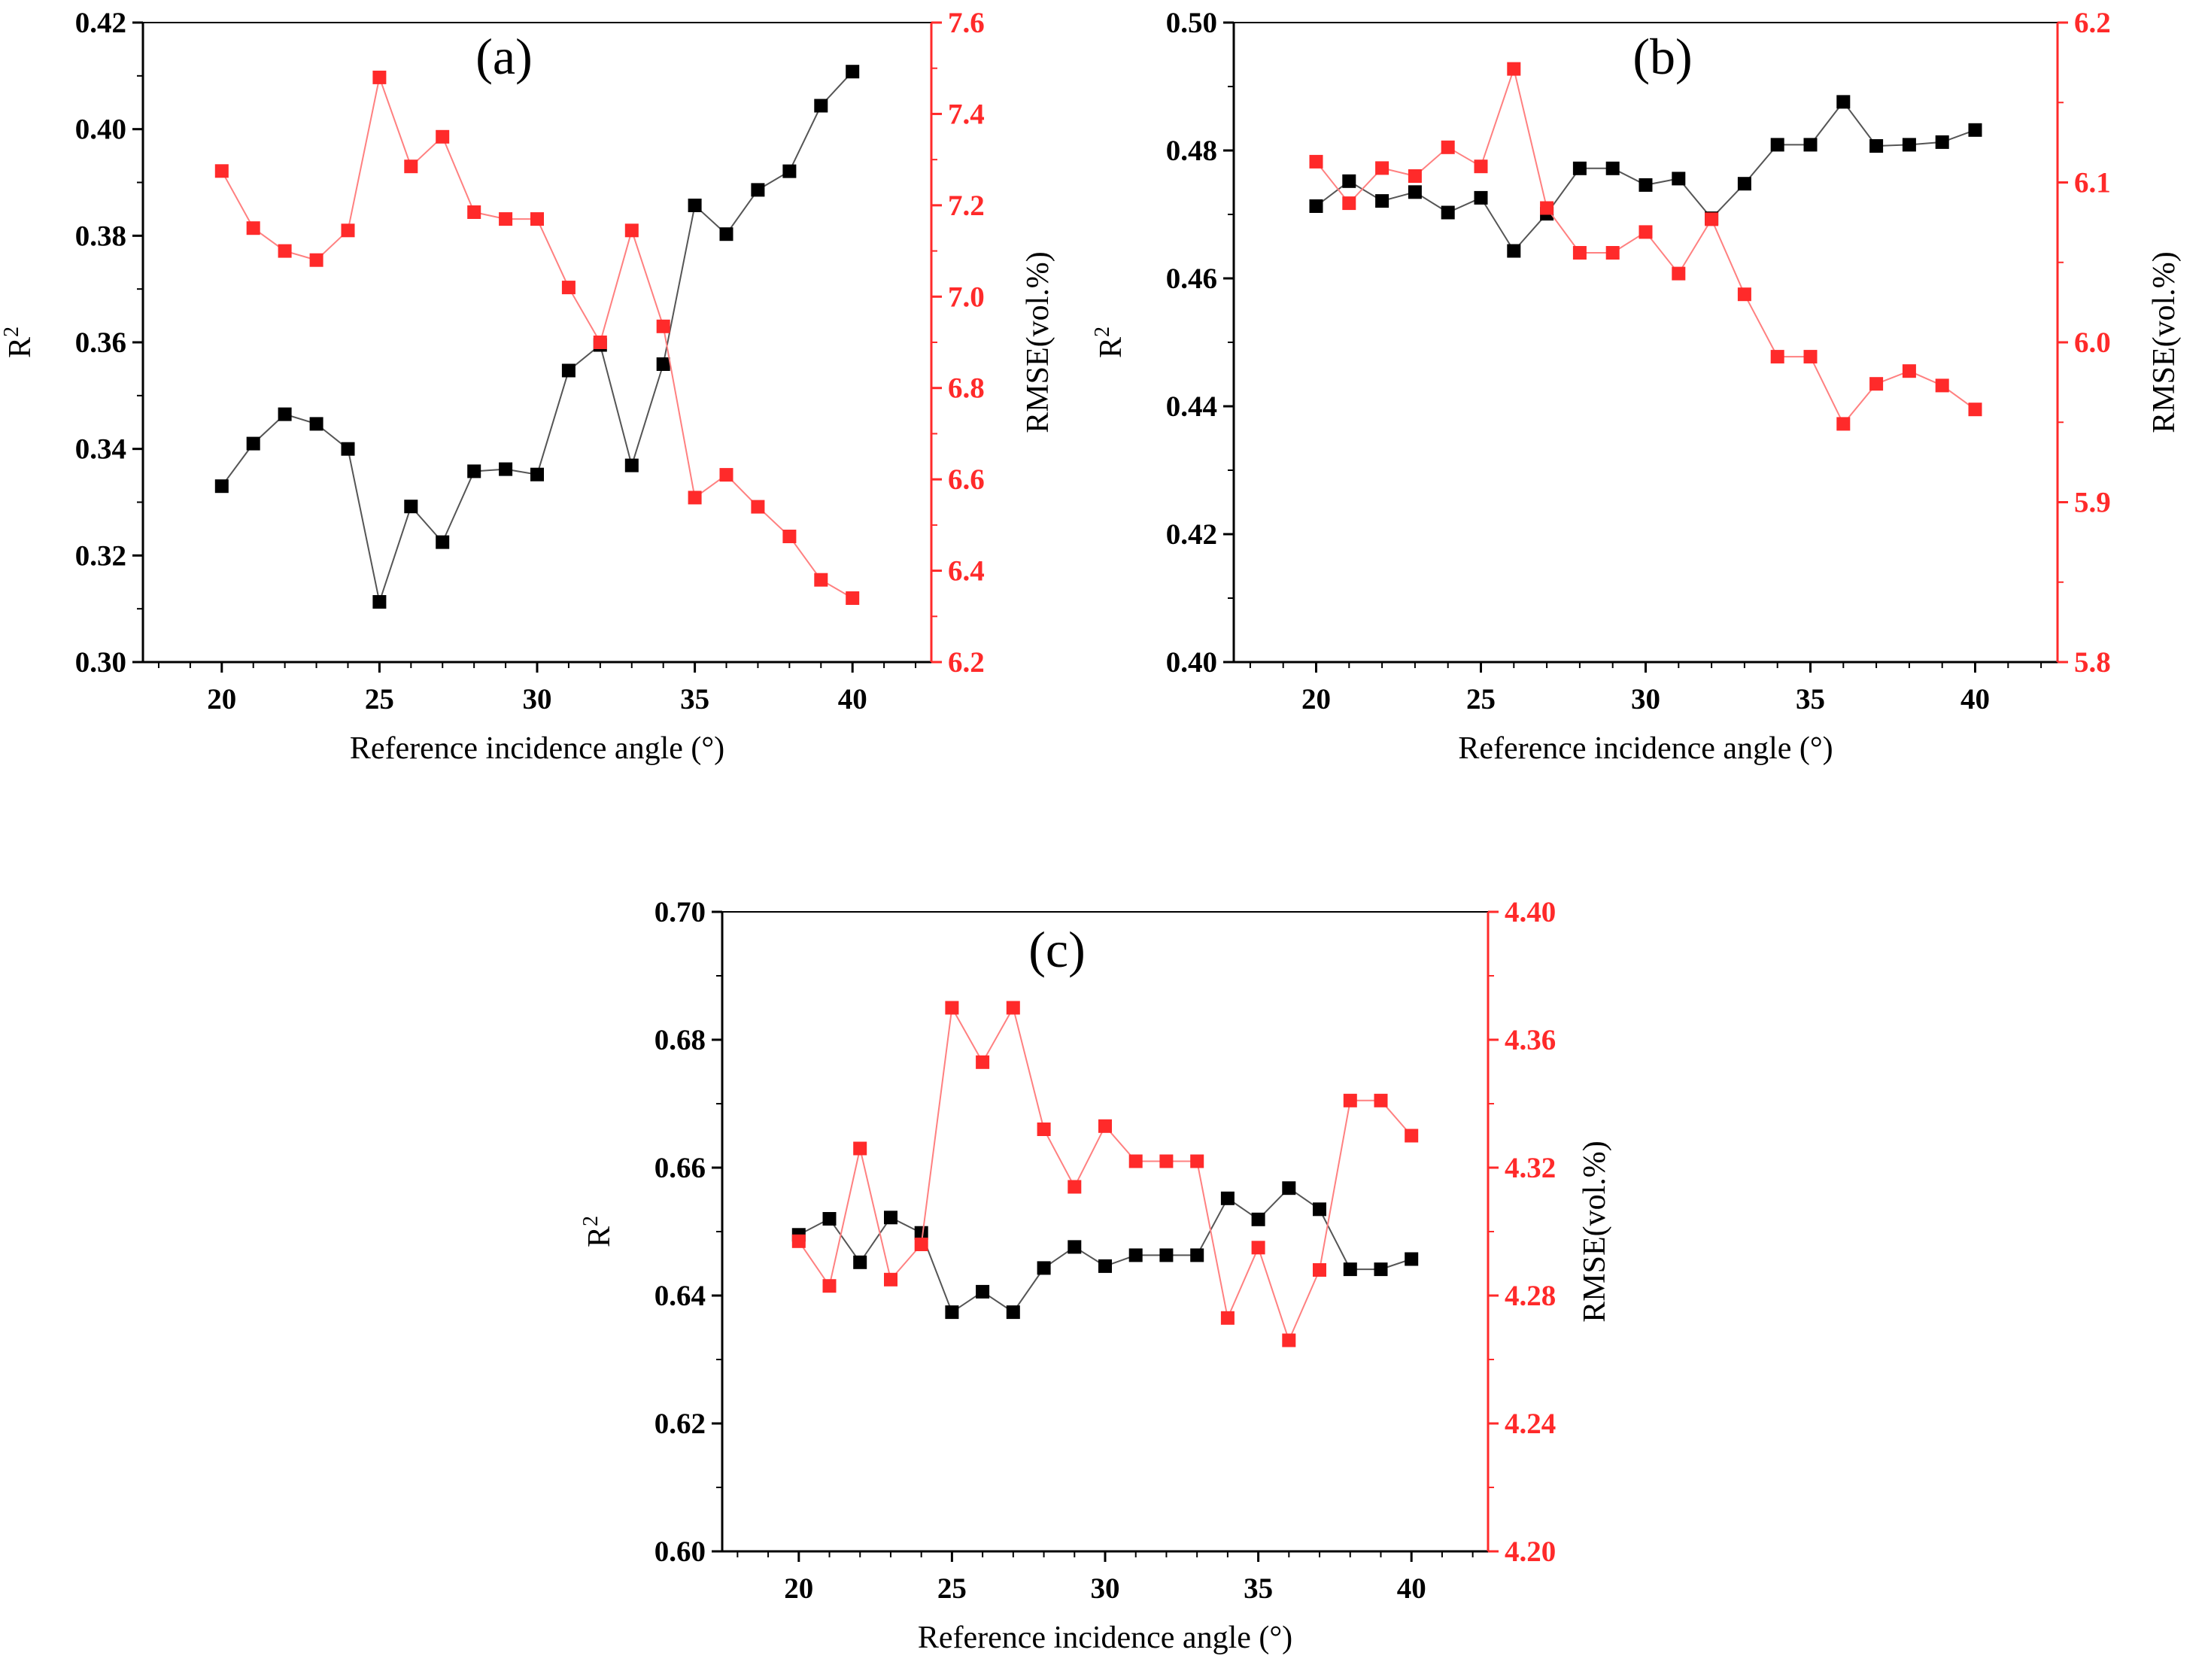 This screenshot has width=2211, height=1680. Describe the element at coordinates (966, 23) in the screenshot. I see `y2-tick-label: 7.6` at that location.